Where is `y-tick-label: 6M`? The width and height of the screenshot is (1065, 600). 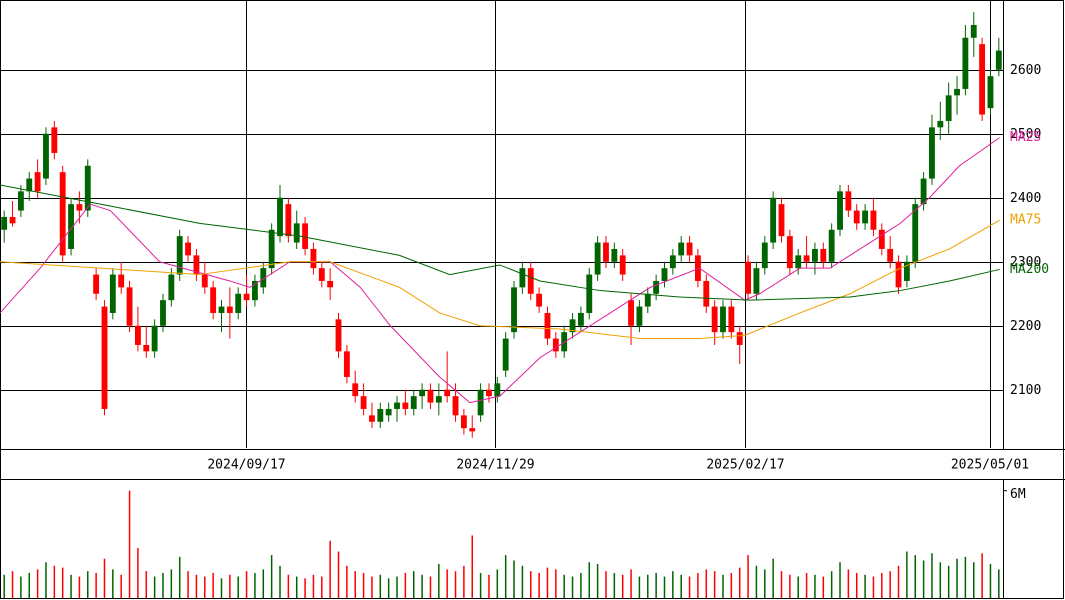
y-tick-label: 6M is located at coordinates (1018, 494).